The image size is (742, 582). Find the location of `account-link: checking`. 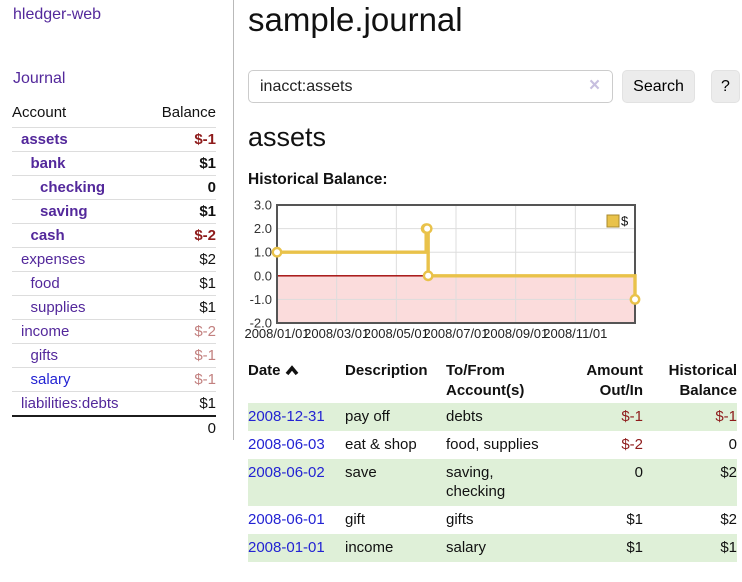

account-link: checking is located at coordinates (73, 187).